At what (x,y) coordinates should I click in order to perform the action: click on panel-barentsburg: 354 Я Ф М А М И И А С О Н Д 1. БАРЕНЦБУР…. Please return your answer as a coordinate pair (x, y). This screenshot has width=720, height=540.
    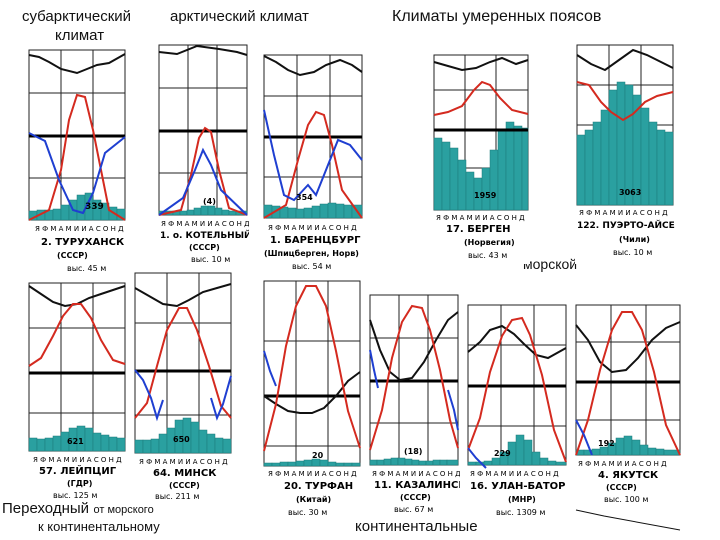
    Looking at the image, I should click on (313, 163).